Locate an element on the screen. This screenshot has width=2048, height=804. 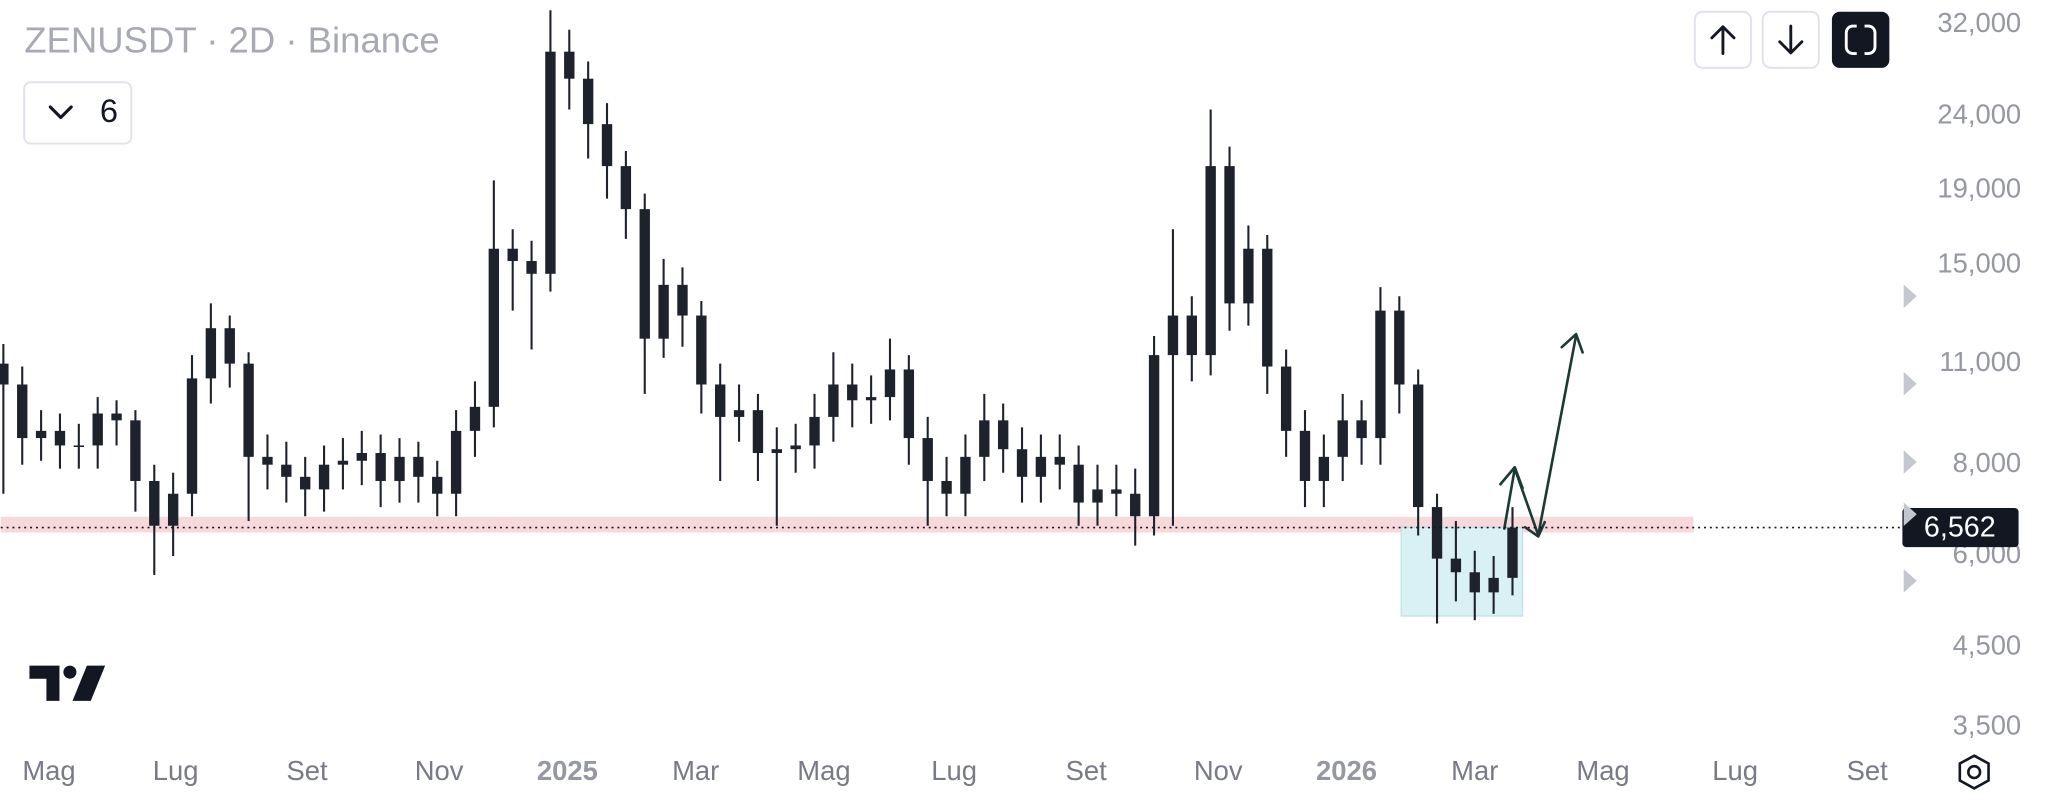
y-tick-label: 24,000 is located at coordinates (1979, 113).